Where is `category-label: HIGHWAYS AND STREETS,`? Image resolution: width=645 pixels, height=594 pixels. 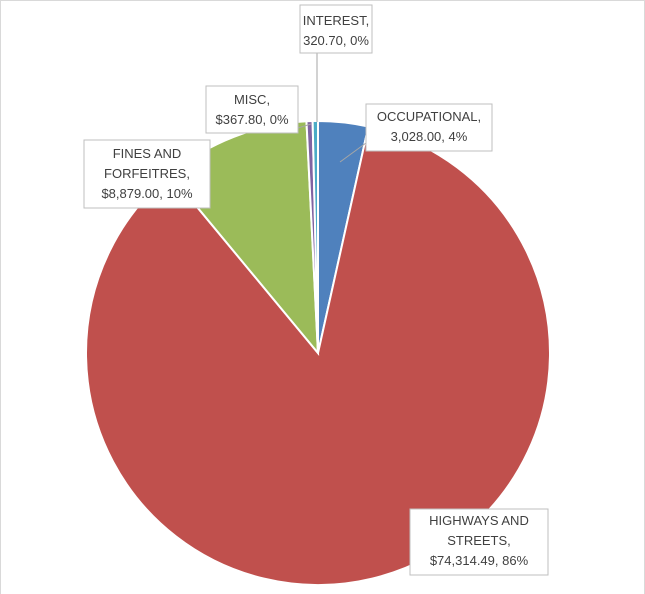
category-label: HIGHWAYS AND STREETS, is located at coordinates (479, 530).